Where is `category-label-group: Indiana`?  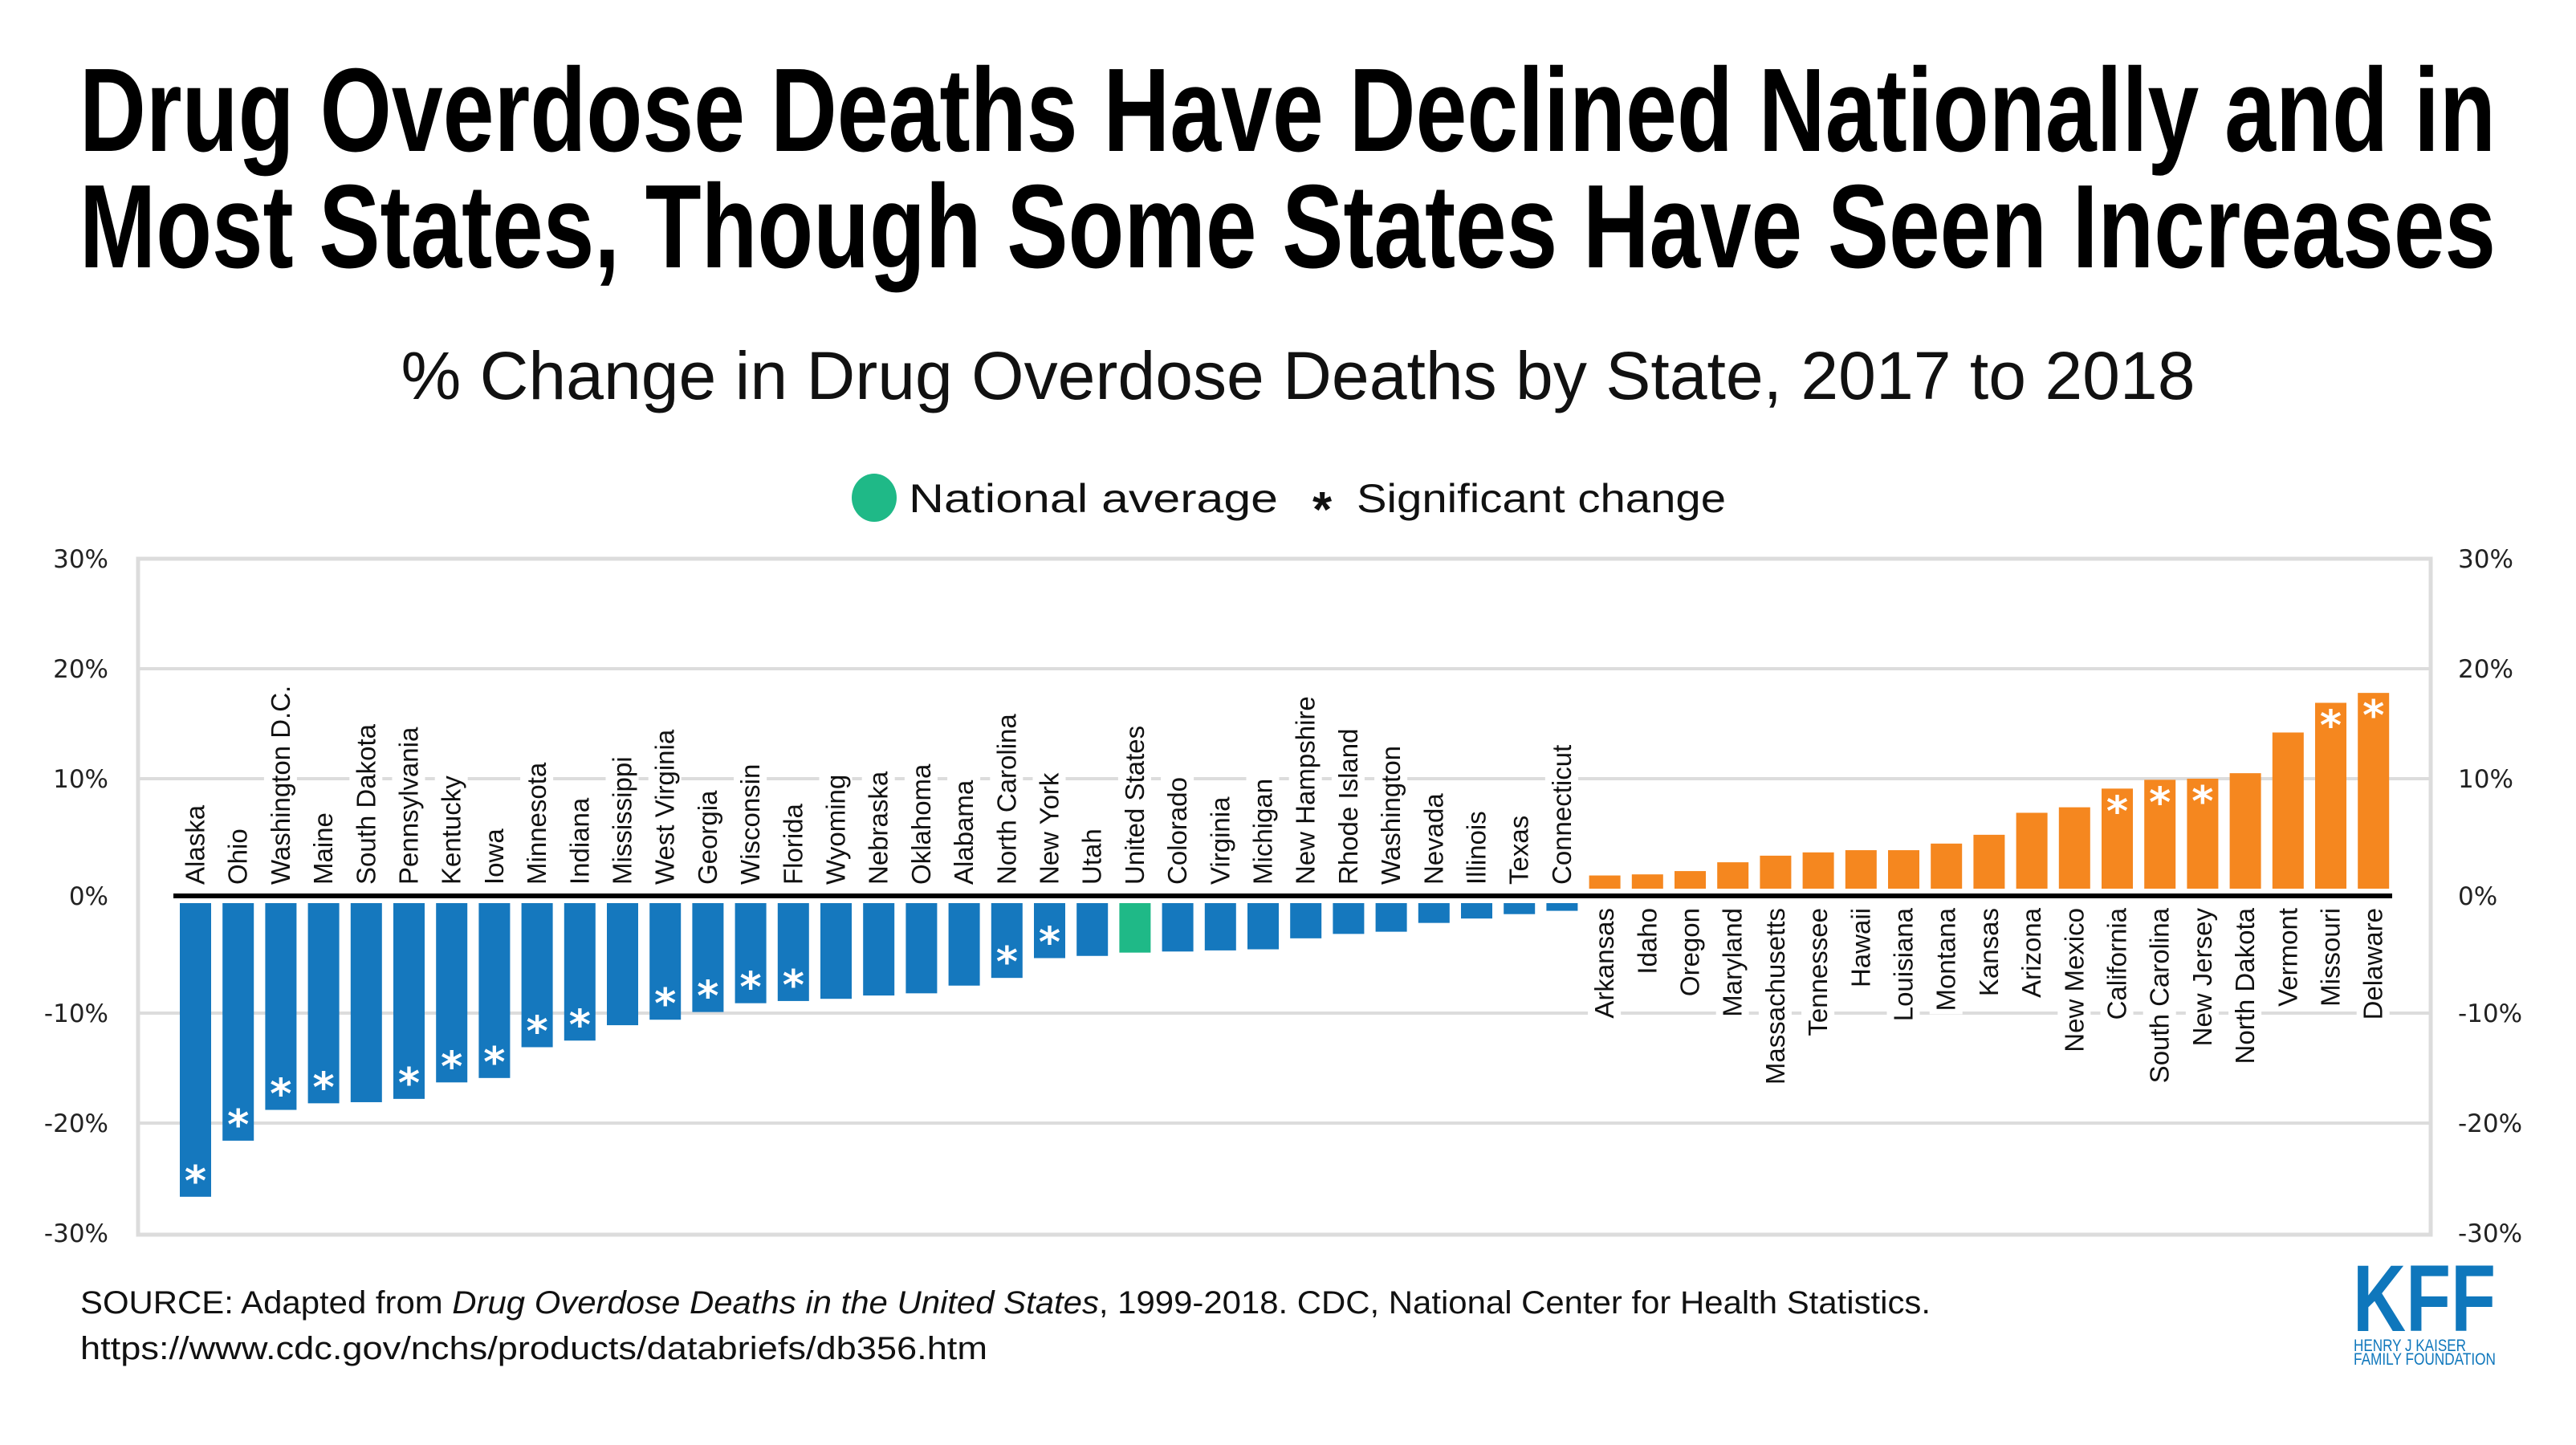
category-label-group: Indiana is located at coordinates (579, 841).